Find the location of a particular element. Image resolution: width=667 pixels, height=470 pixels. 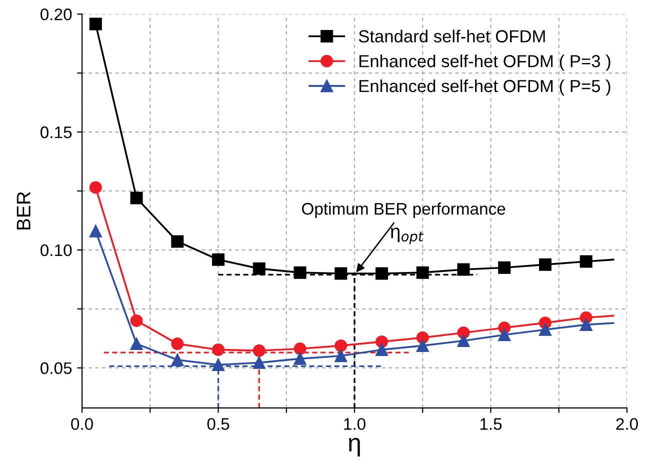

y-tick-label: 0.20 is located at coordinates (56, 14).